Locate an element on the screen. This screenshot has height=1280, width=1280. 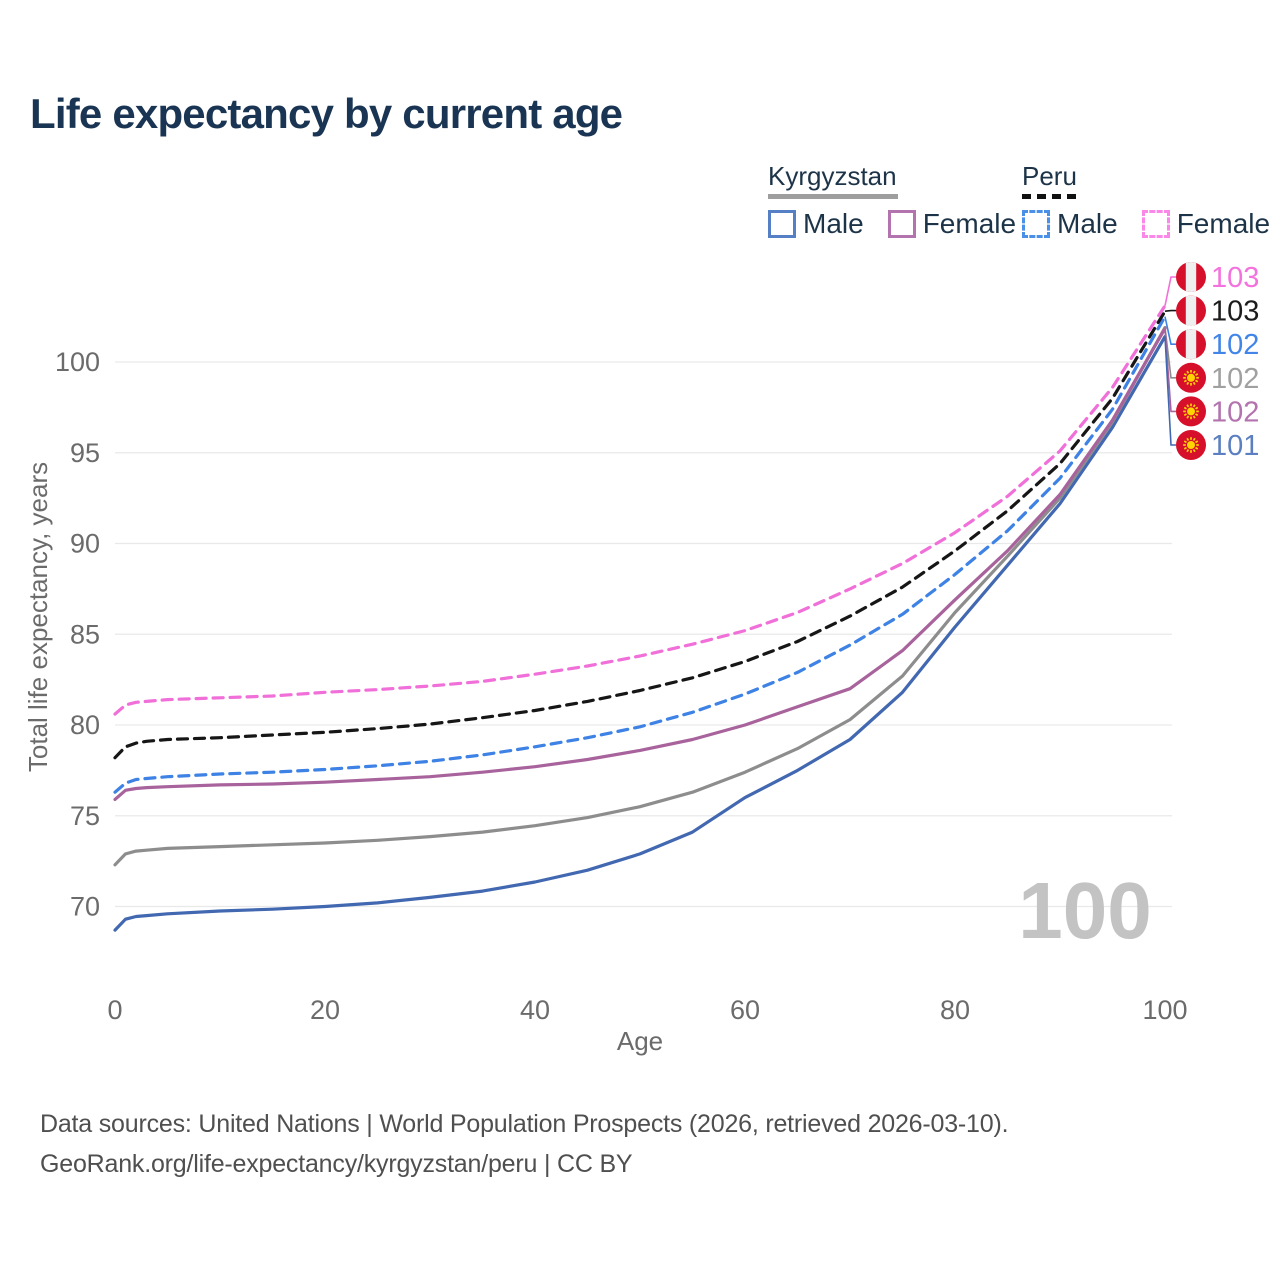
y-tick-label: 75 is located at coordinates (85, 816).